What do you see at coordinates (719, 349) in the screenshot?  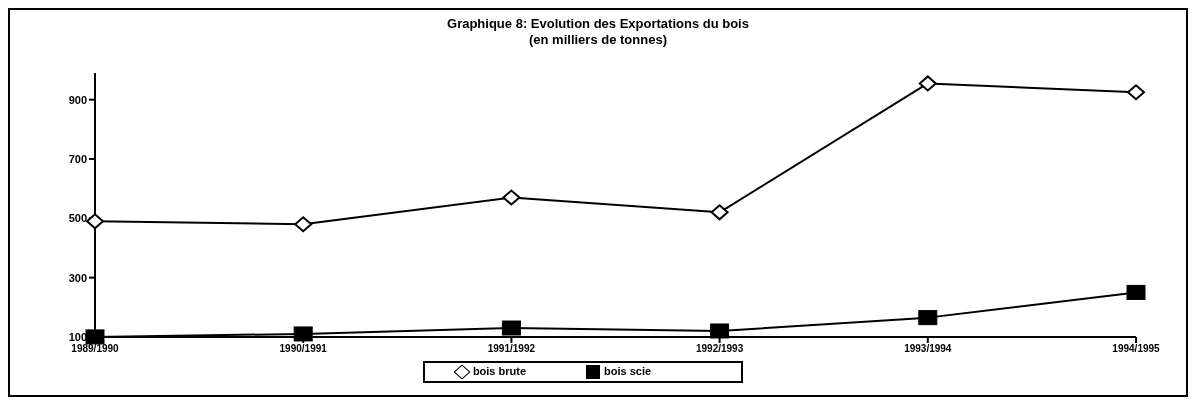 I see `x-tick-label: 1992/1993` at bounding box center [719, 349].